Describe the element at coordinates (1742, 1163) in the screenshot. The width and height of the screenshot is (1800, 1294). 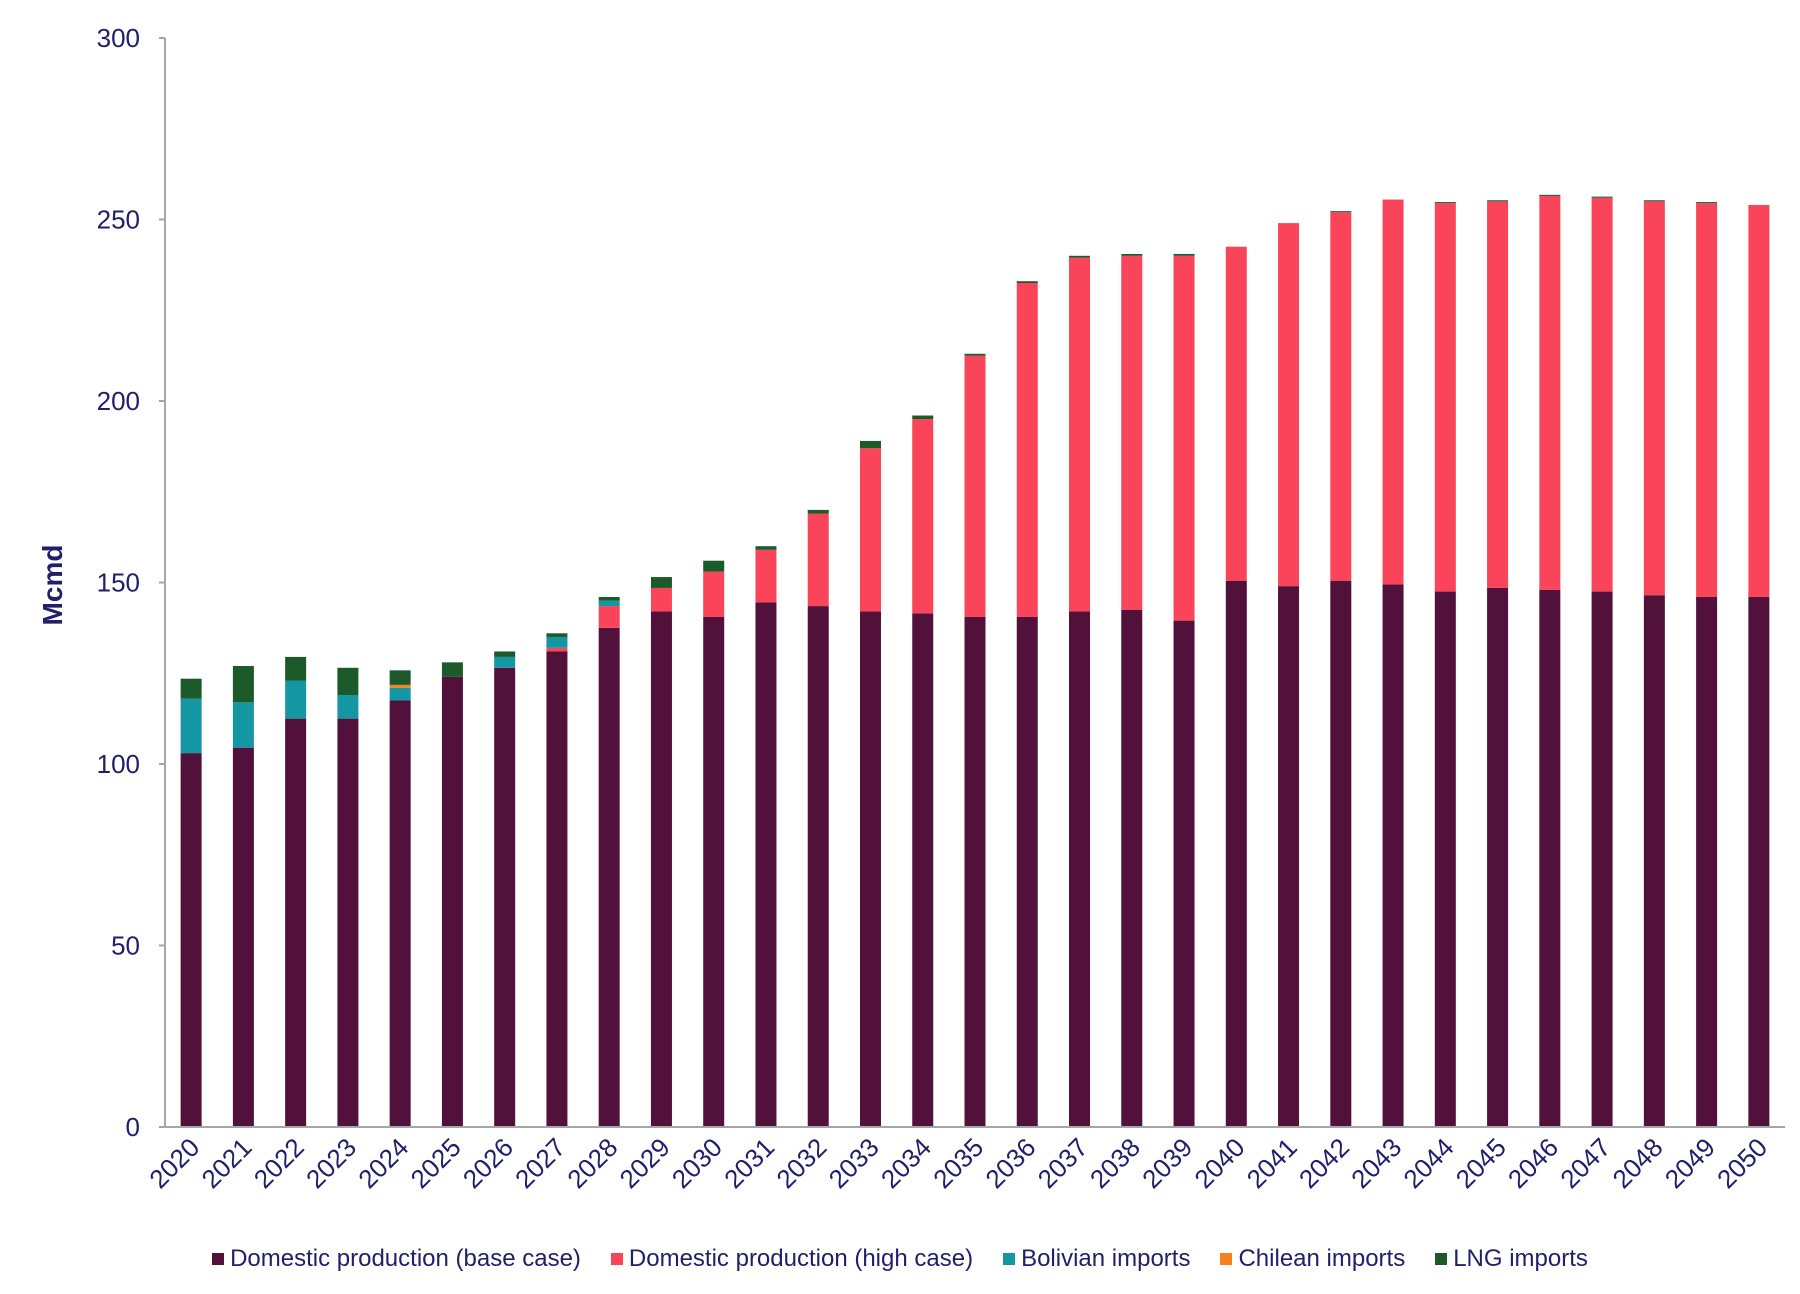
I see `x-tick-label: 2050` at that location.